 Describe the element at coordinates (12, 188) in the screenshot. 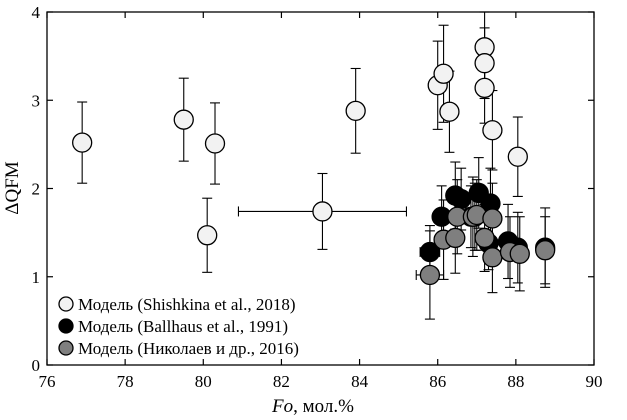

I see `y-axis-title: ΔQFM` at that location.